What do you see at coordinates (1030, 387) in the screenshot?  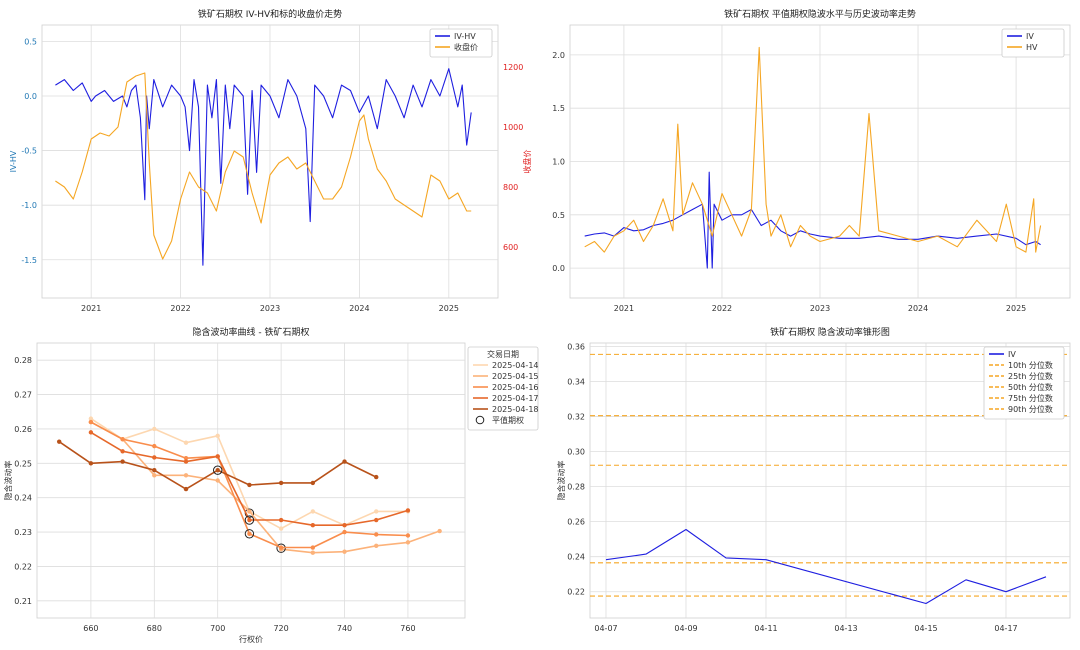 I see `legend-label: 50th 分位数` at bounding box center [1030, 387].